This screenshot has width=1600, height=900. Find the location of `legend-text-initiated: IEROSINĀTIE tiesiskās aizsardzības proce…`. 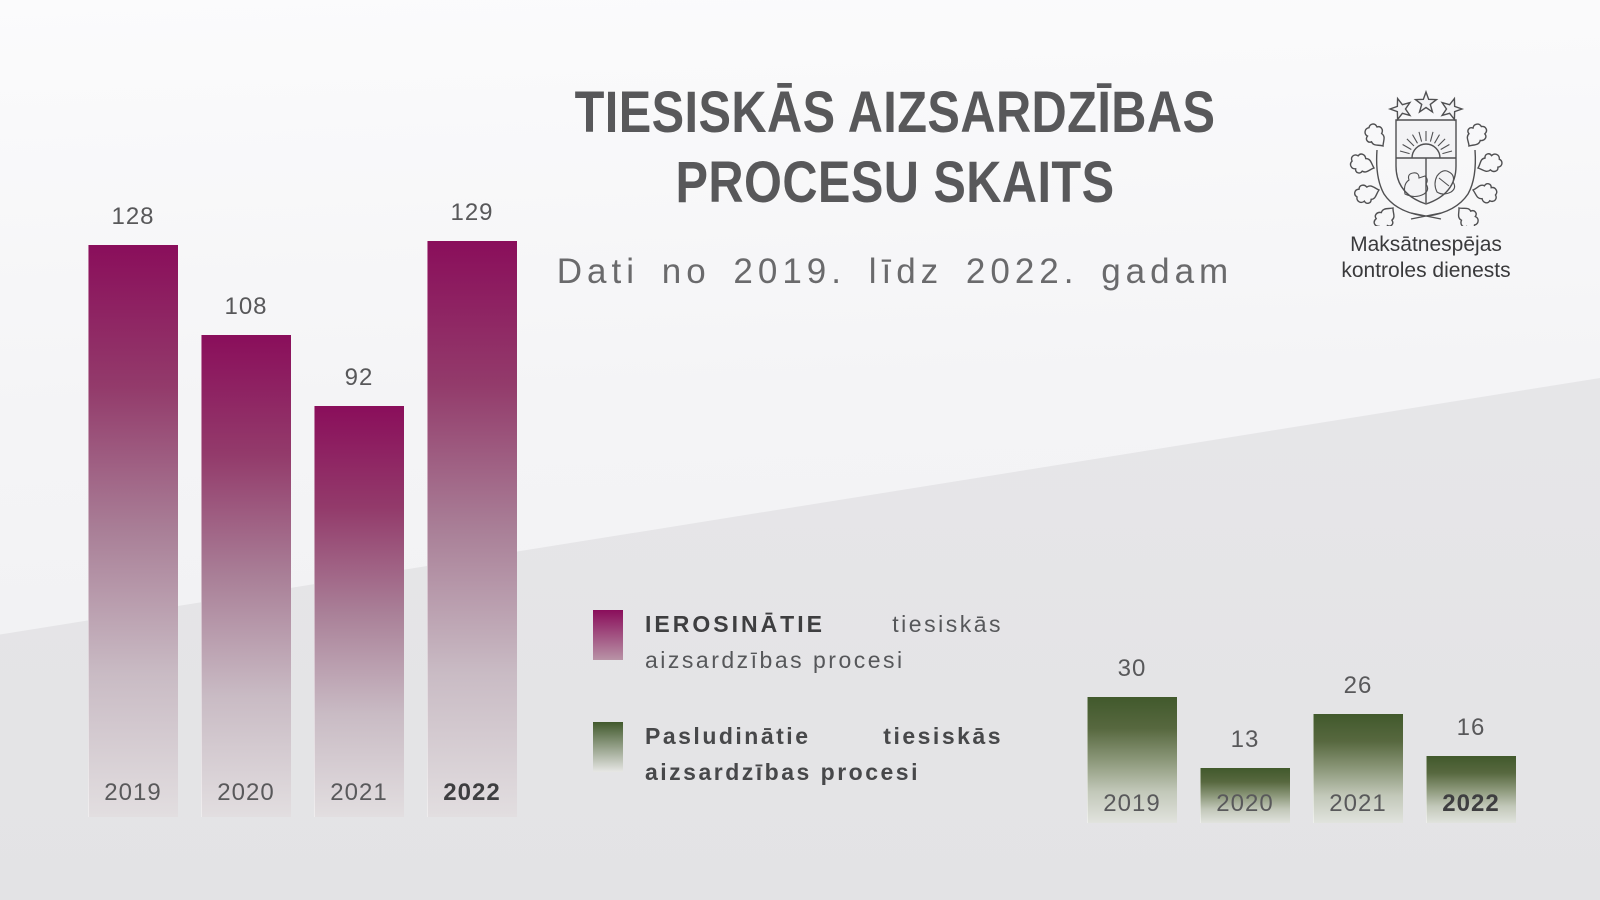

legend-text-initiated: IEROSINĀTIE tiesiskās aizsardzības proce… is located at coordinates (824, 642).